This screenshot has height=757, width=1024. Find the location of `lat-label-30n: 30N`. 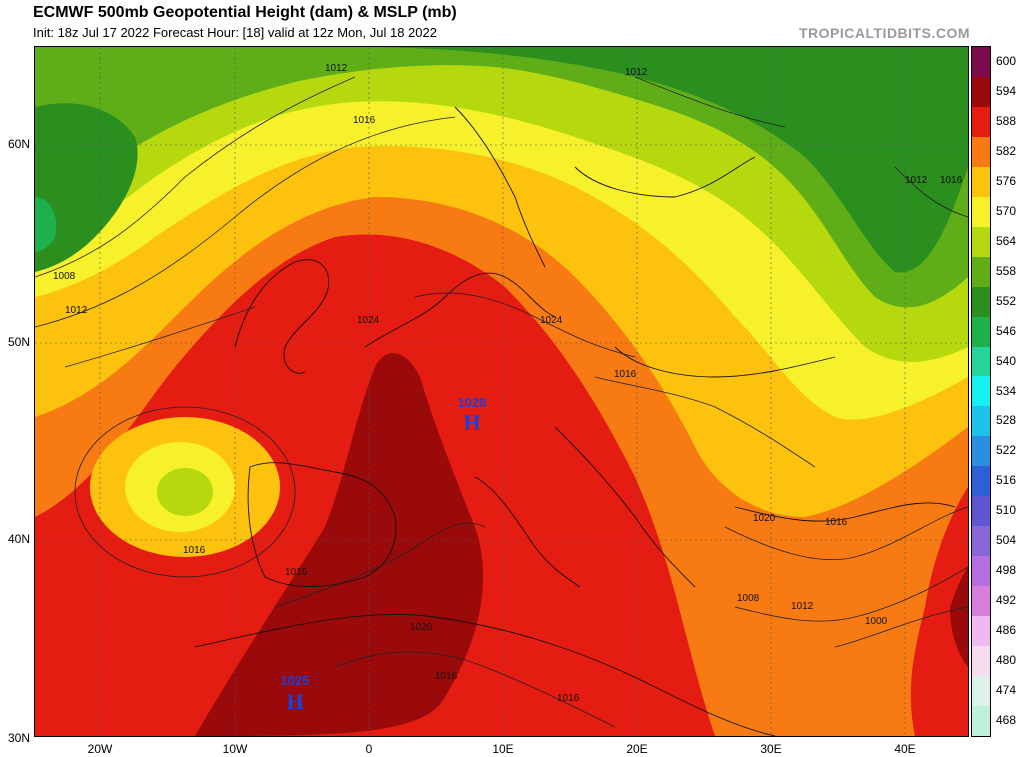

lat-label-30n: 30N is located at coordinates (18, 738).